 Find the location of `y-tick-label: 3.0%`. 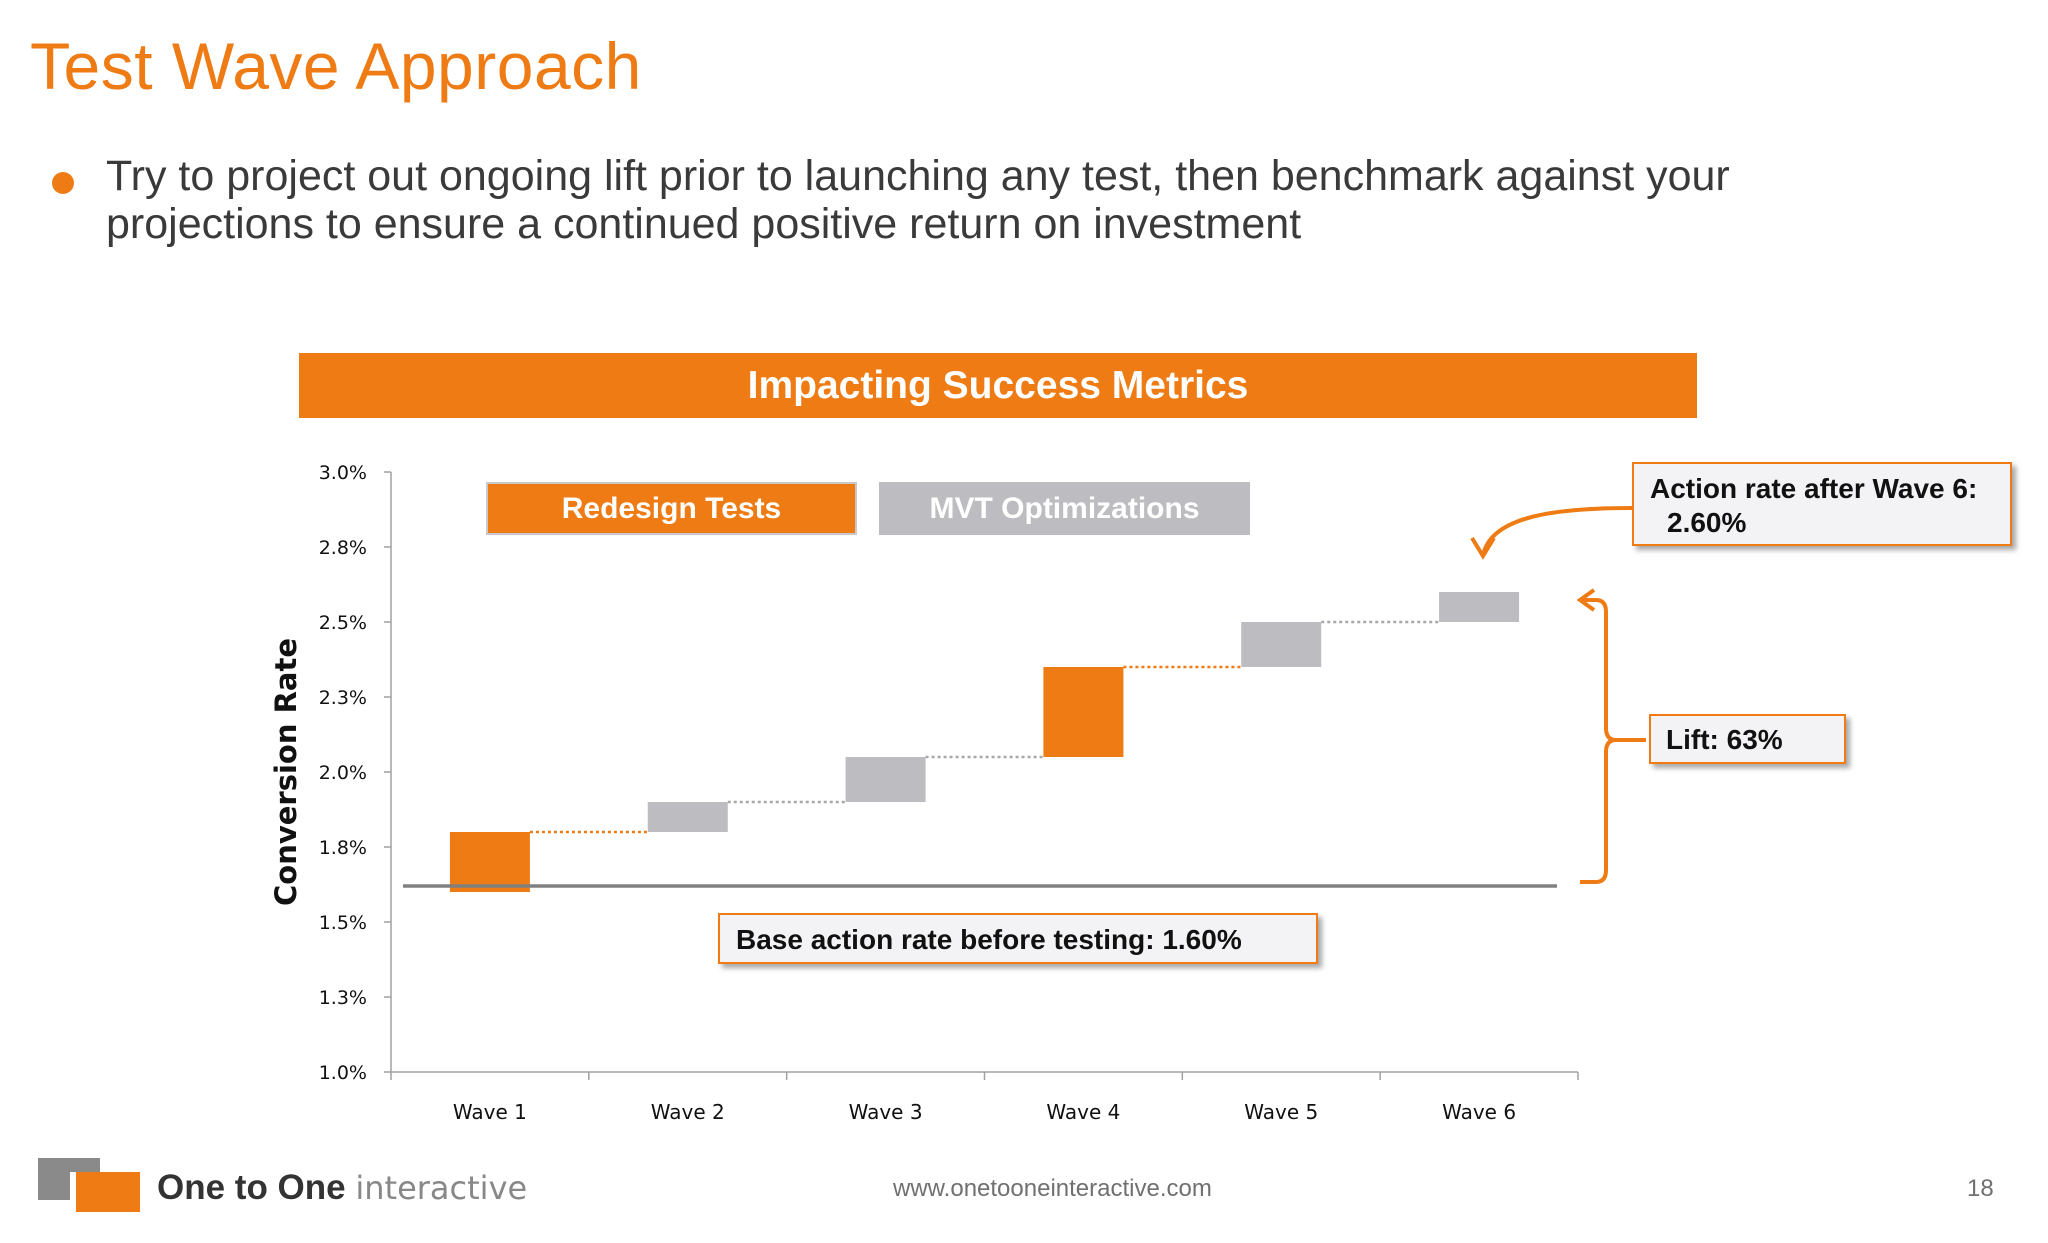

y-tick-label: 3.0% is located at coordinates (343, 473).